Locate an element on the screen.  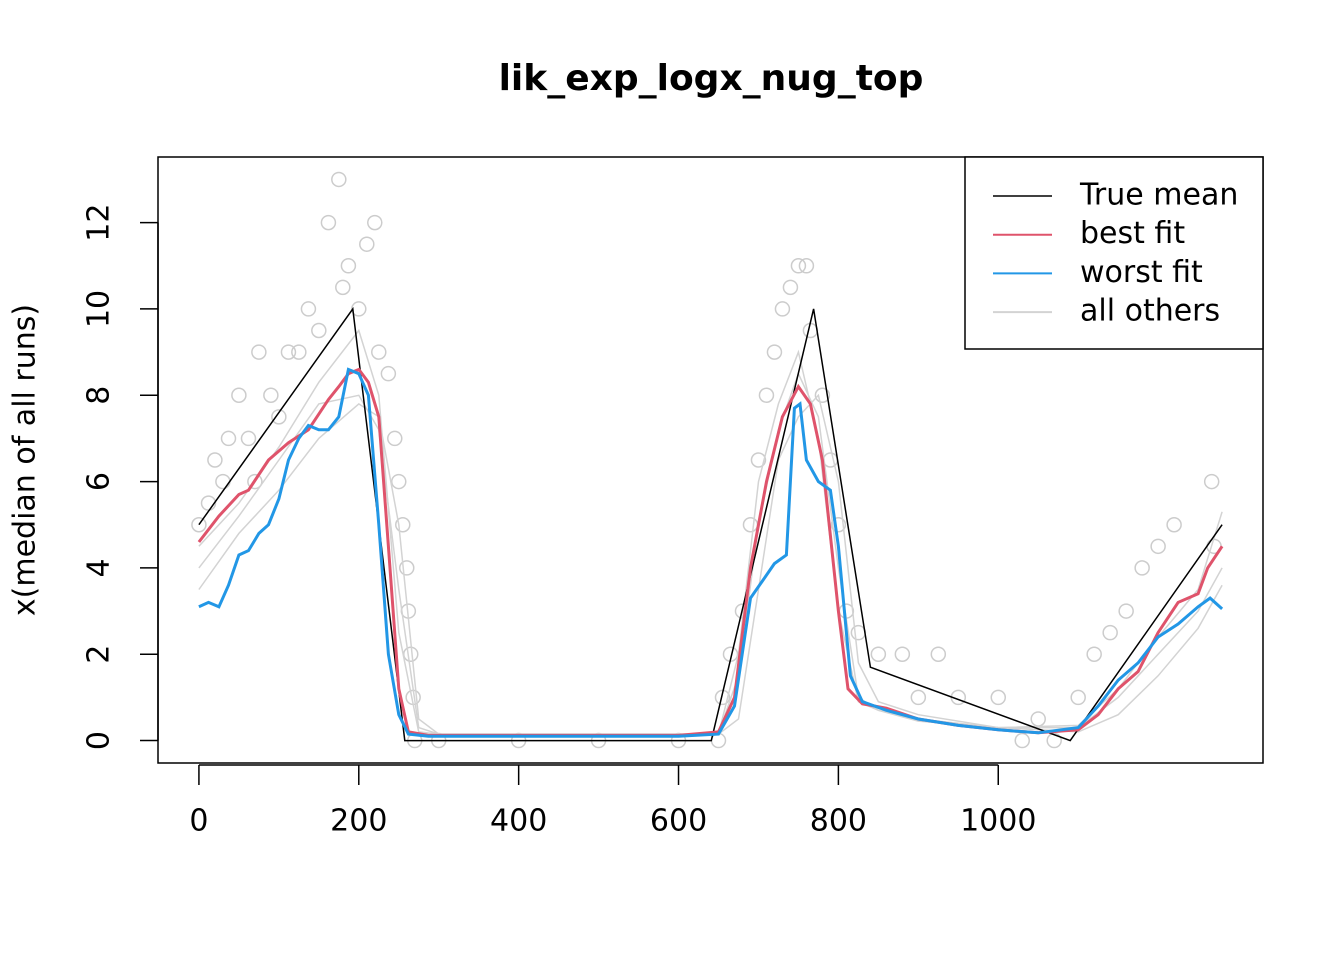
y-tick-label: 4 is located at coordinates (99, 567).